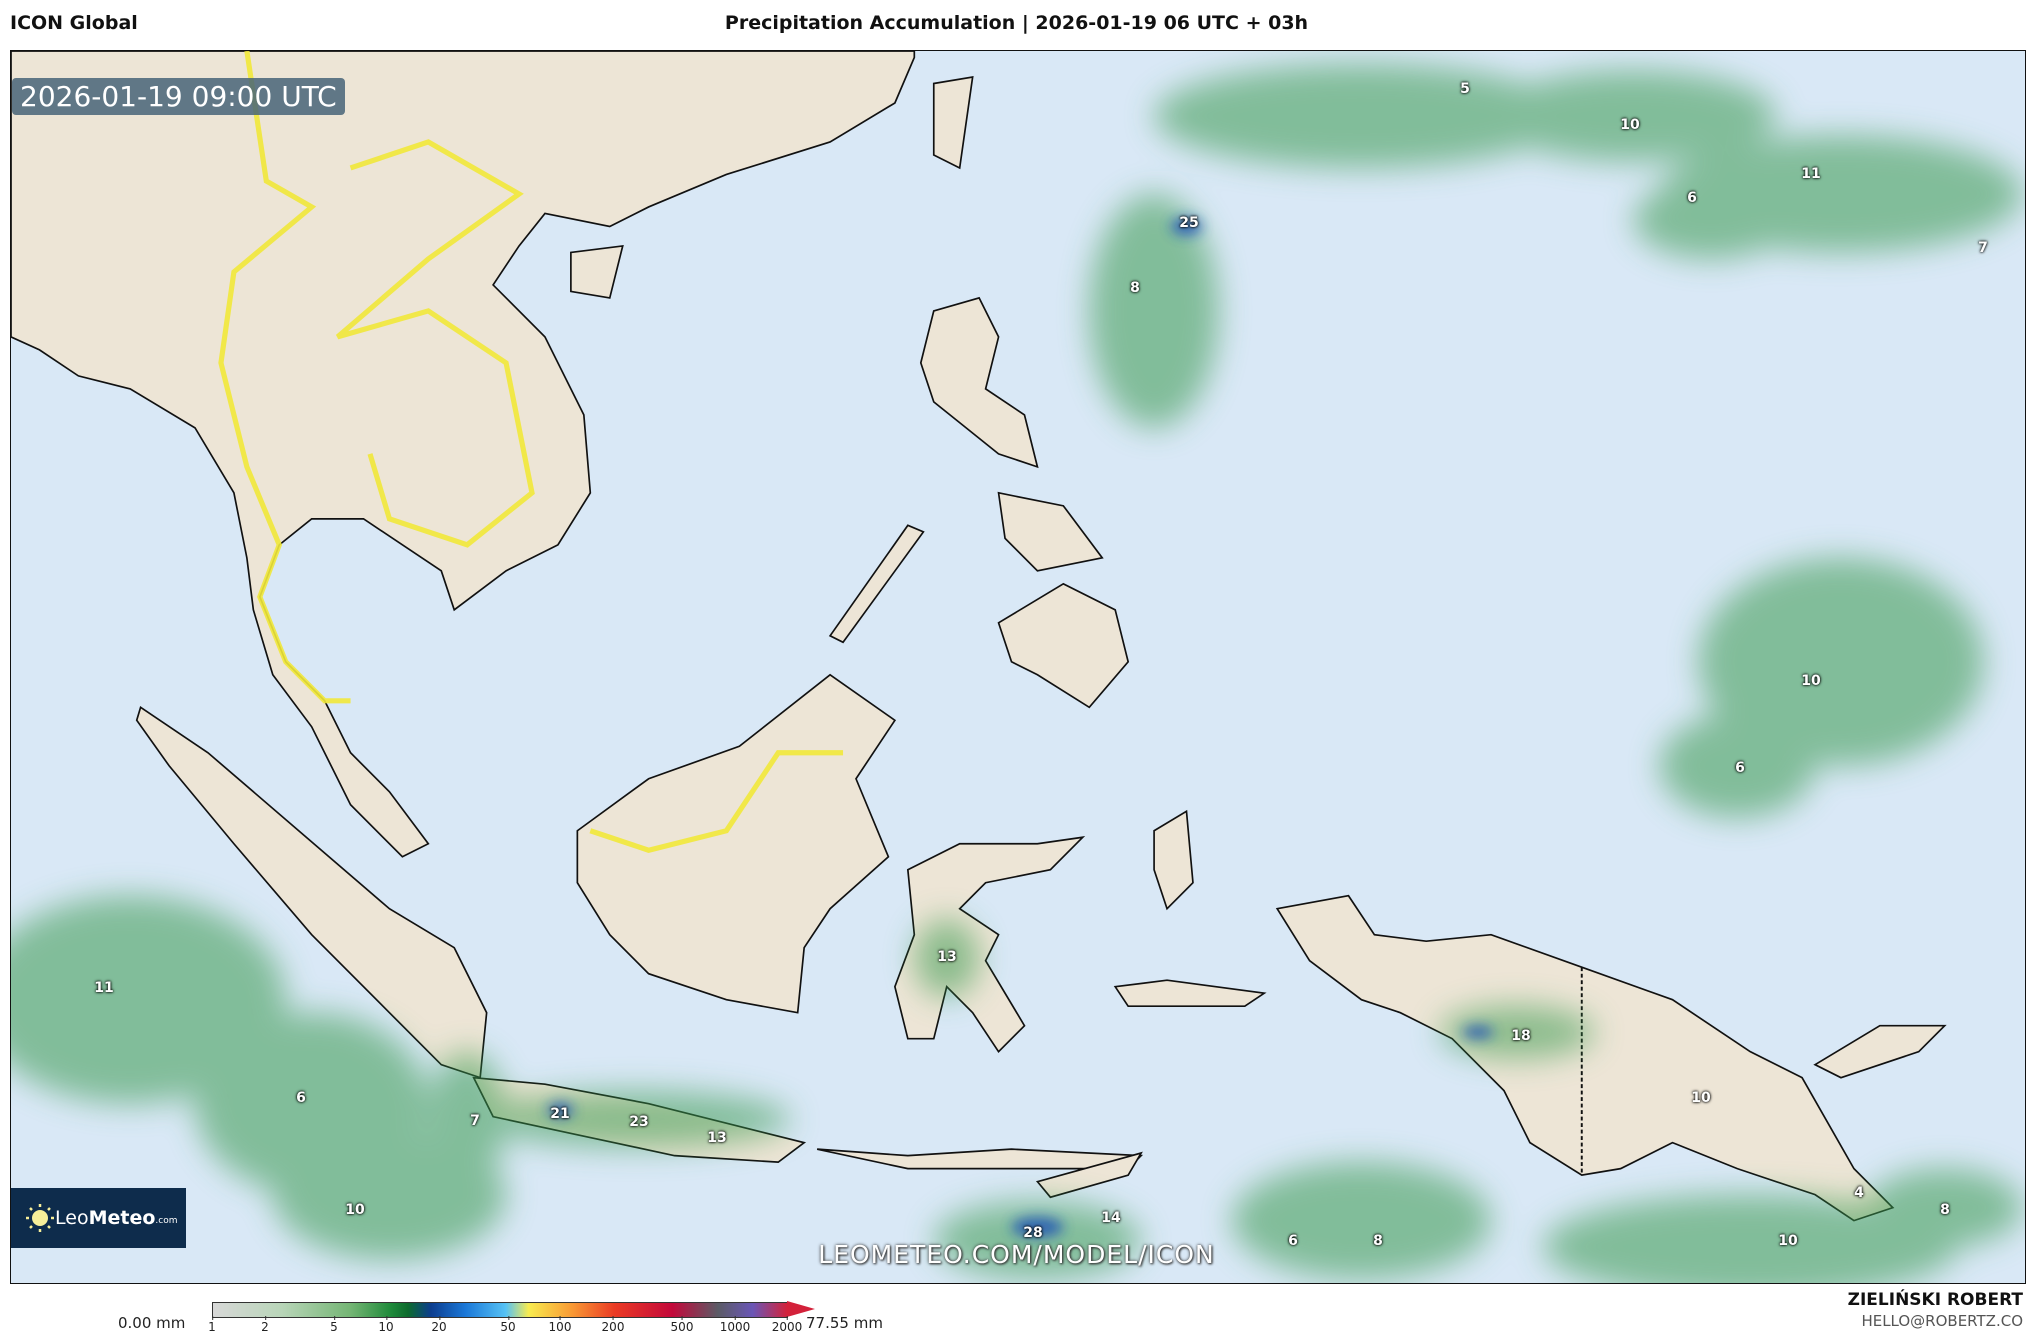 This screenshot has height=1338, width=2033. What do you see at coordinates (953, 122) in the screenshot?
I see `taiwan` at bounding box center [953, 122].